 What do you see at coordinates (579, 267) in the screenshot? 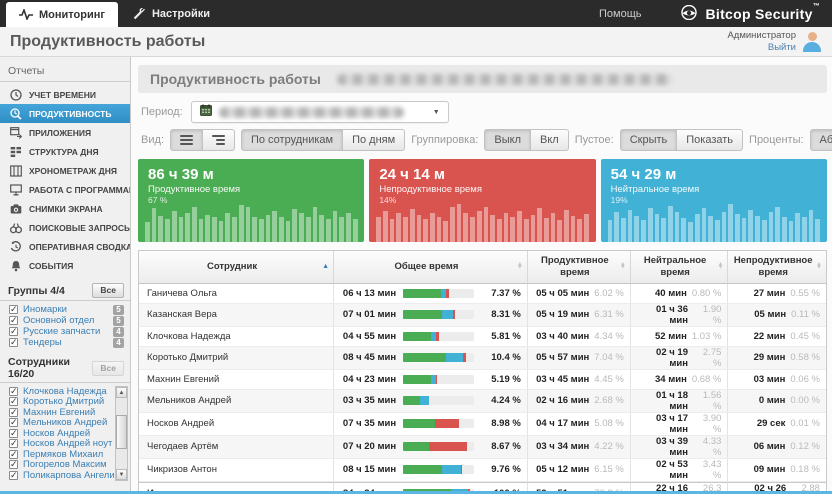
I see `col-header-productive-time: Продуктивное время ▲ ▼` at bounding box center [579, 267].